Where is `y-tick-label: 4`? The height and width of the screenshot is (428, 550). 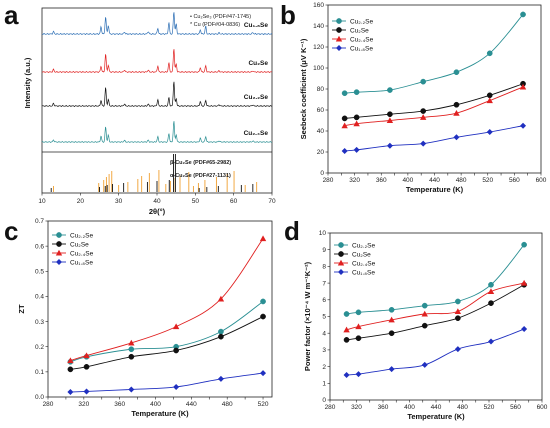 y-tick-label: 4 is located at coordinates (324, 333).